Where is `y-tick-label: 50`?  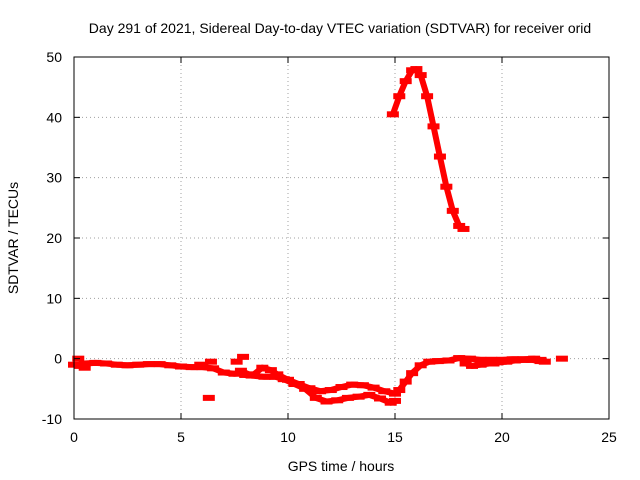
y-tick-label: 50 is located at coordinates (54, 57).